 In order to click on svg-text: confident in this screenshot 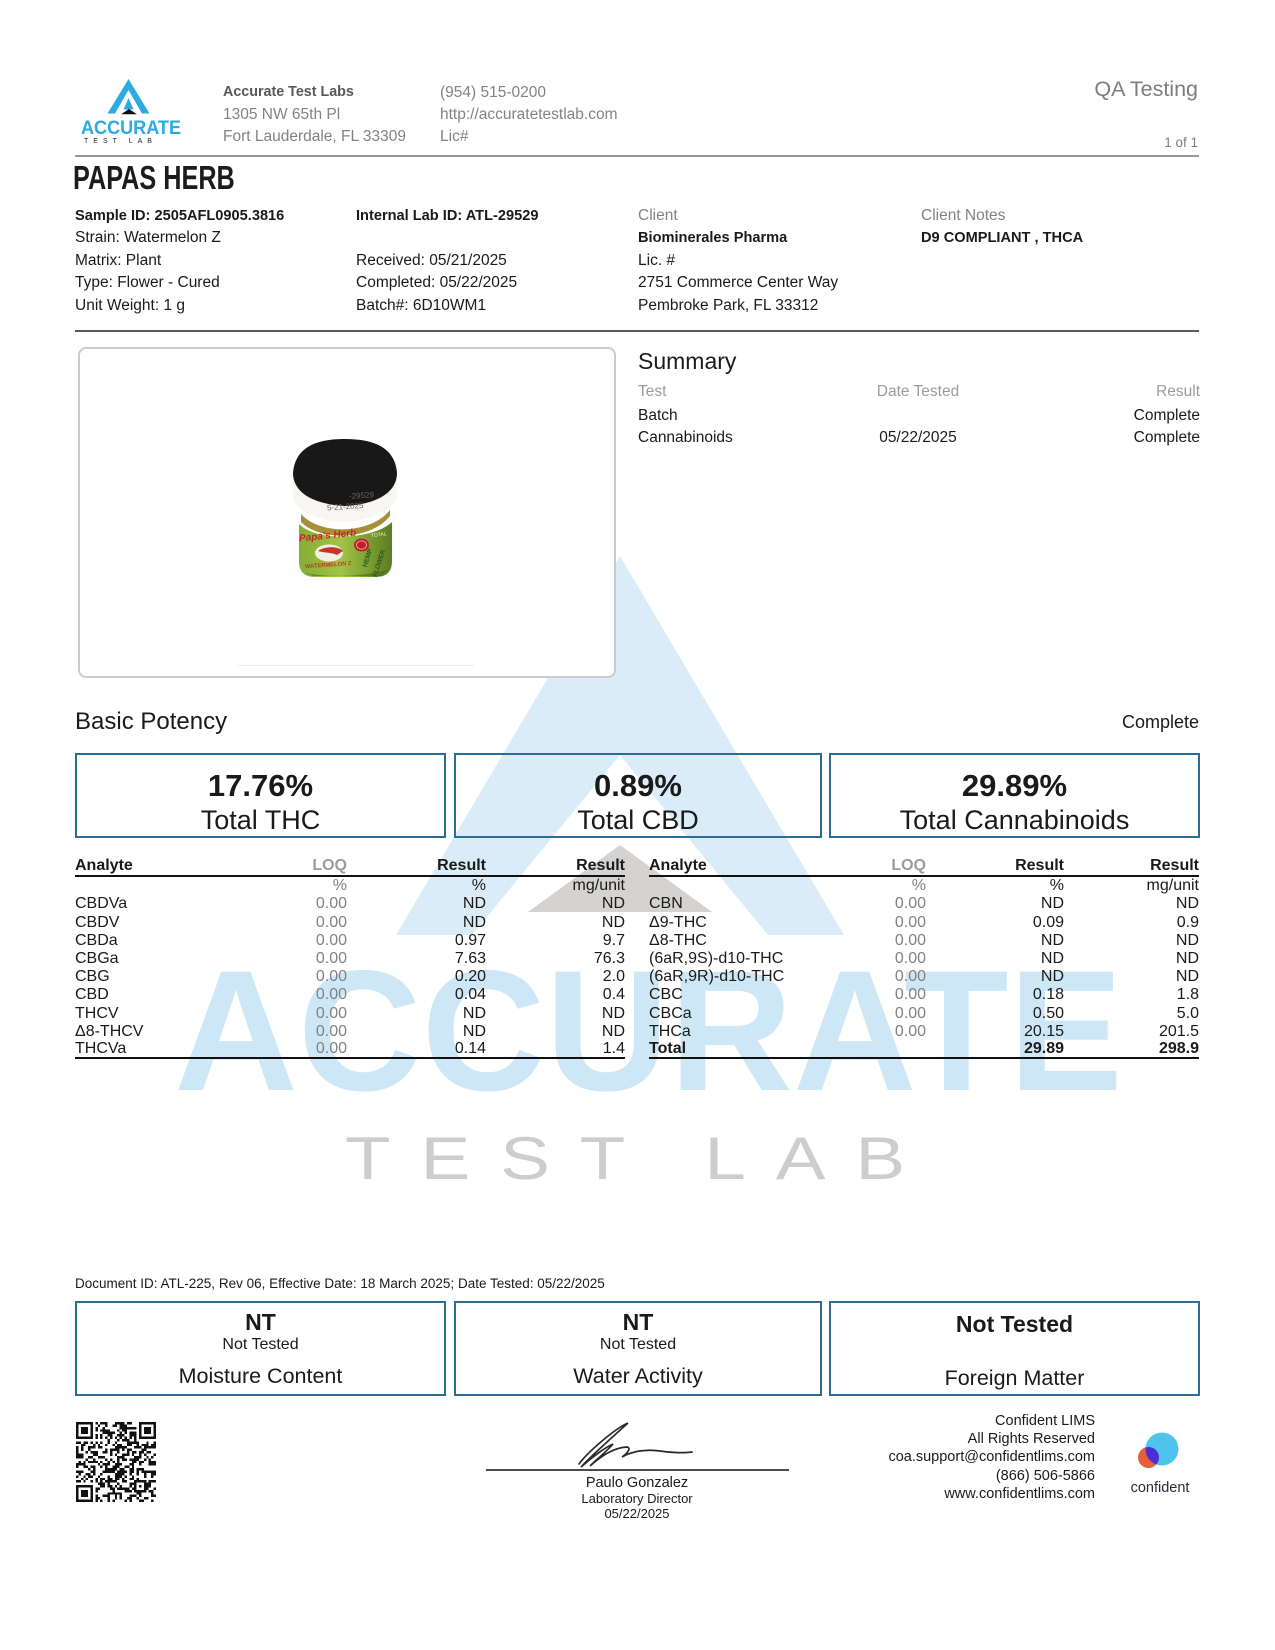, I will do `click(1160, 1488)`.